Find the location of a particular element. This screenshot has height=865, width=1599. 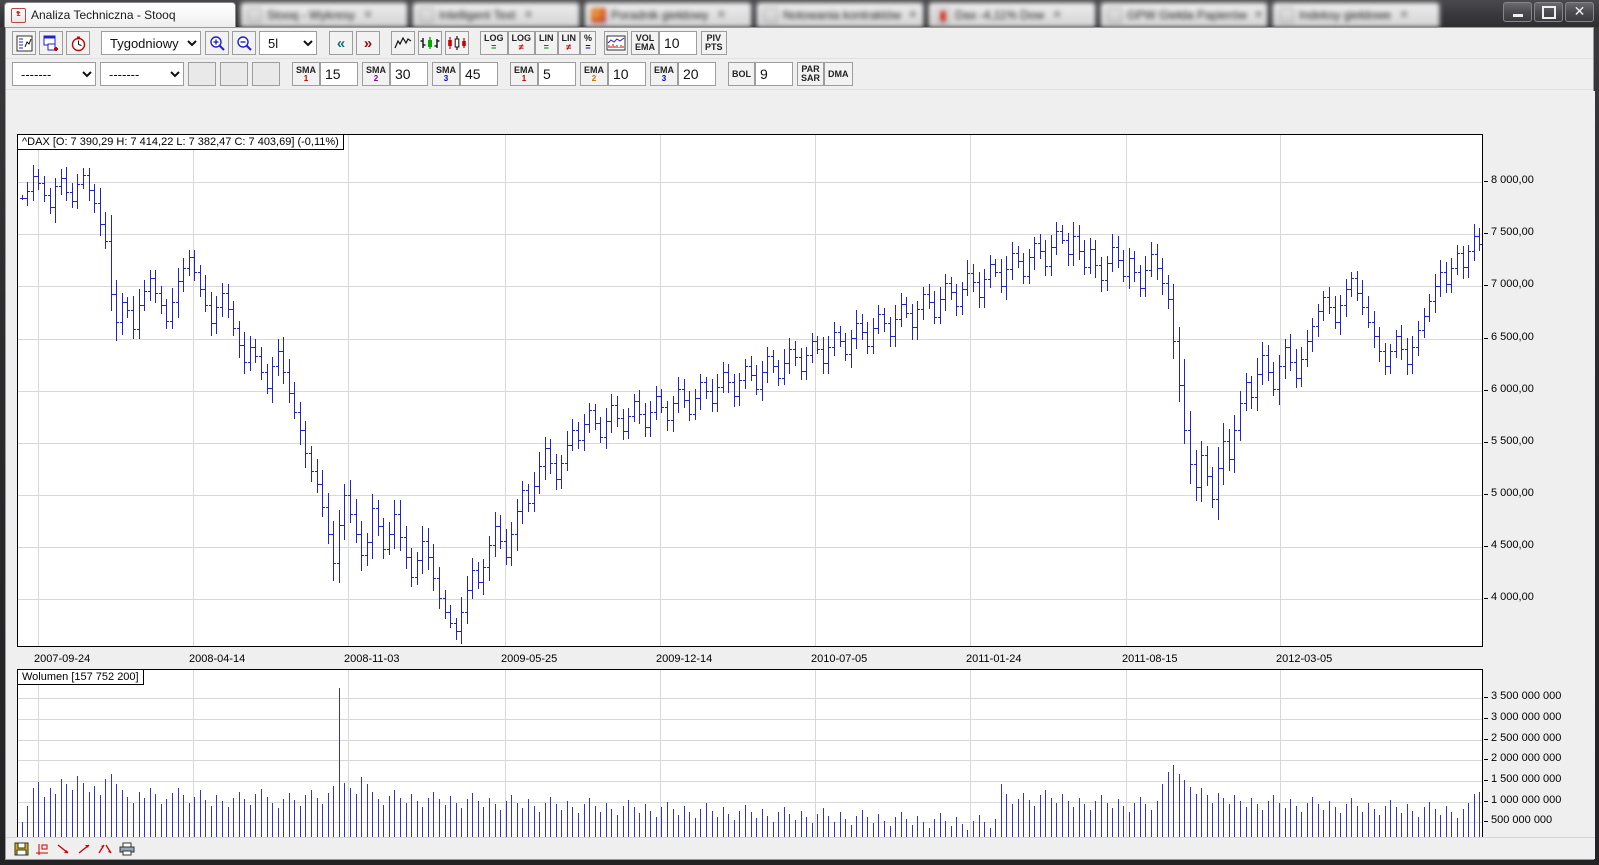

ema3-input is located at coordinates (697, 74).